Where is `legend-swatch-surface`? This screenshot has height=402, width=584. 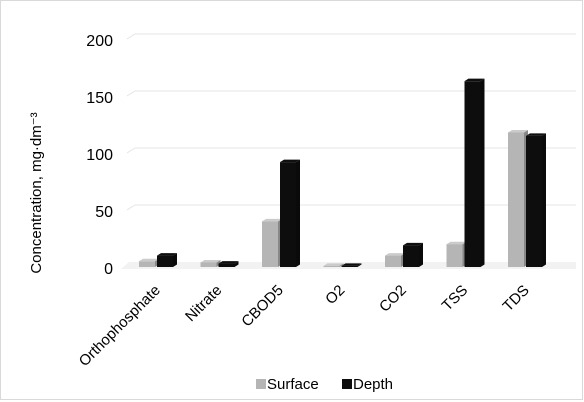
legend-swatch-surface is located at coordinates (261, 384).